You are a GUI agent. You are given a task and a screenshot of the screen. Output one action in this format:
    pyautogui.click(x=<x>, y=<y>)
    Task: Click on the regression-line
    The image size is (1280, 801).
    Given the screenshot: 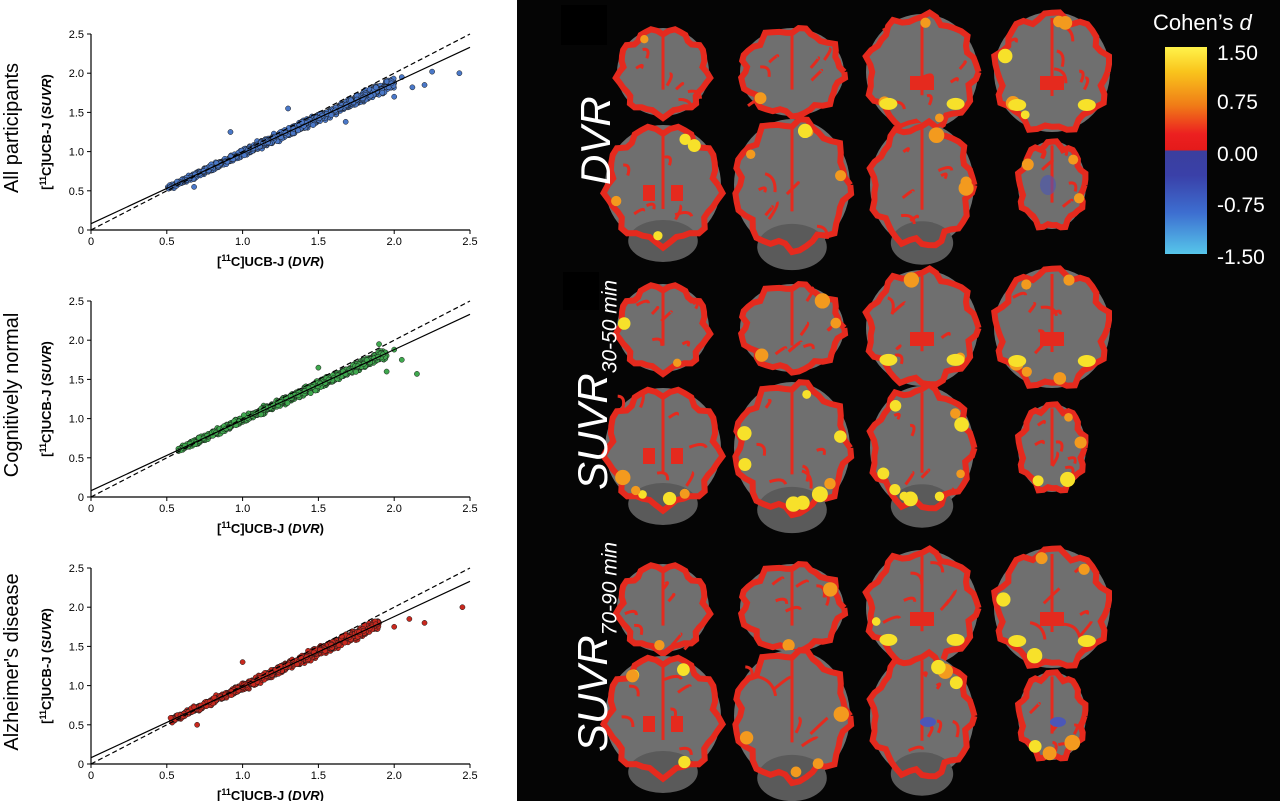 What is the action you would take?
    pyautogui.click(x=280, y=669)
    